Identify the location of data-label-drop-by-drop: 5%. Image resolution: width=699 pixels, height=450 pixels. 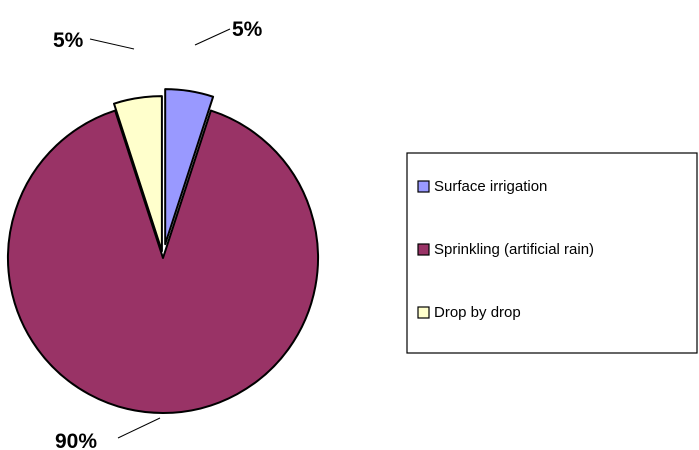
(68, 40).